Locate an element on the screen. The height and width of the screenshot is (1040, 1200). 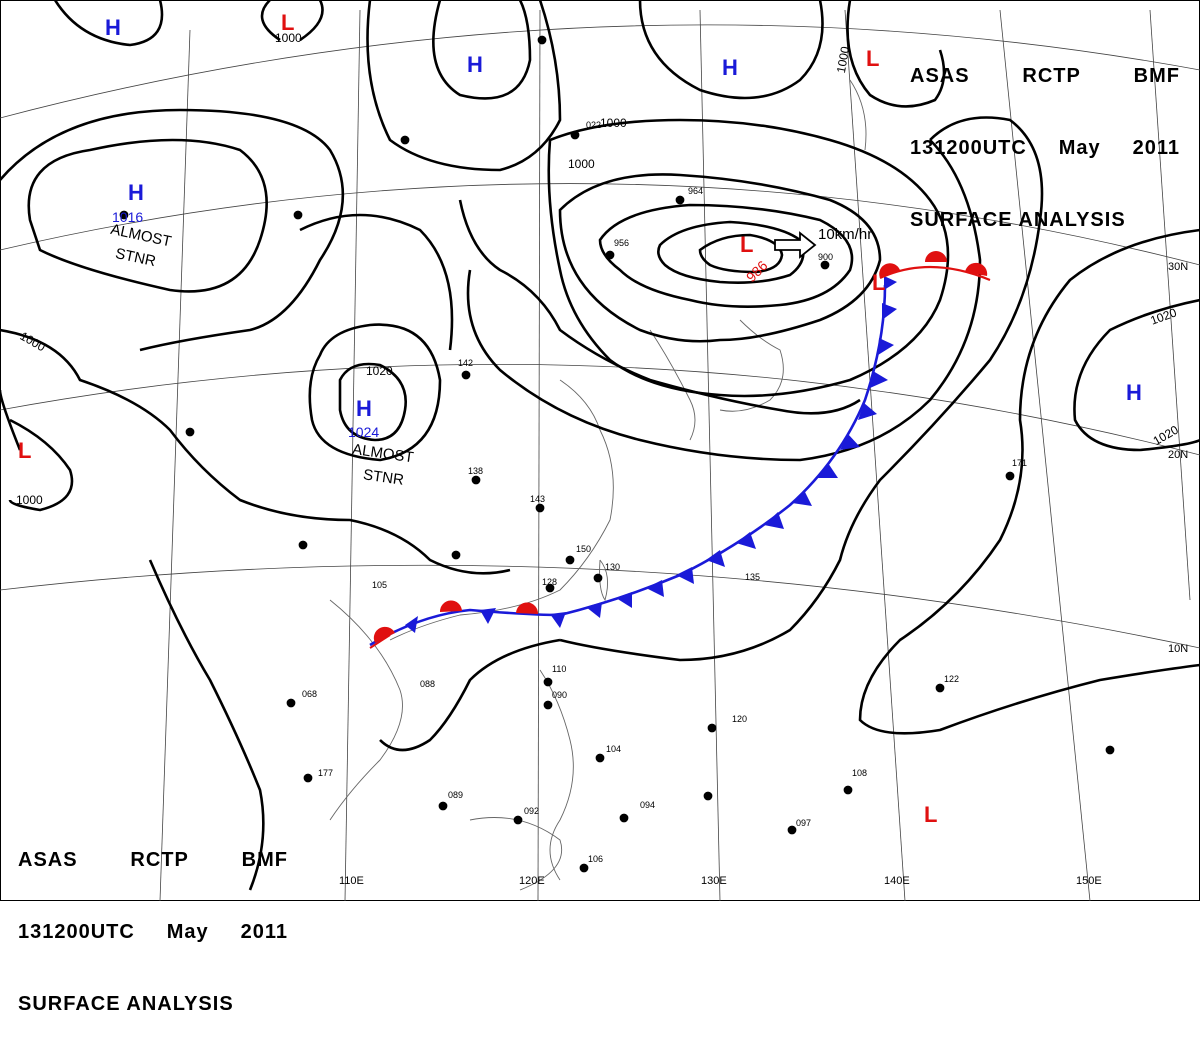
month-label: May is located at coordinates (1079, 148).